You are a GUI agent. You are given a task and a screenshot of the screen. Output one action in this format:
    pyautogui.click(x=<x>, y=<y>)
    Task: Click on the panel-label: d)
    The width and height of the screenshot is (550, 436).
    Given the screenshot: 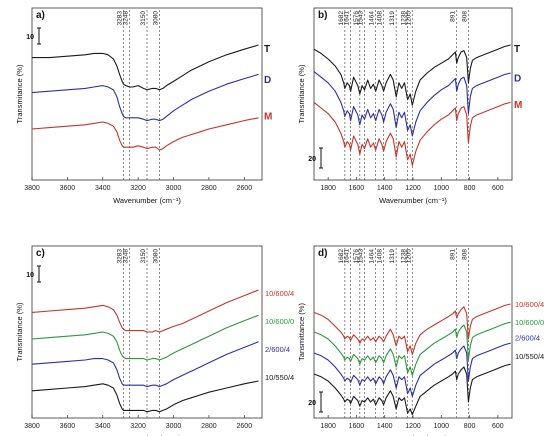 What is the action you would take?
    pyautogui.click(x=322, y=253)
    